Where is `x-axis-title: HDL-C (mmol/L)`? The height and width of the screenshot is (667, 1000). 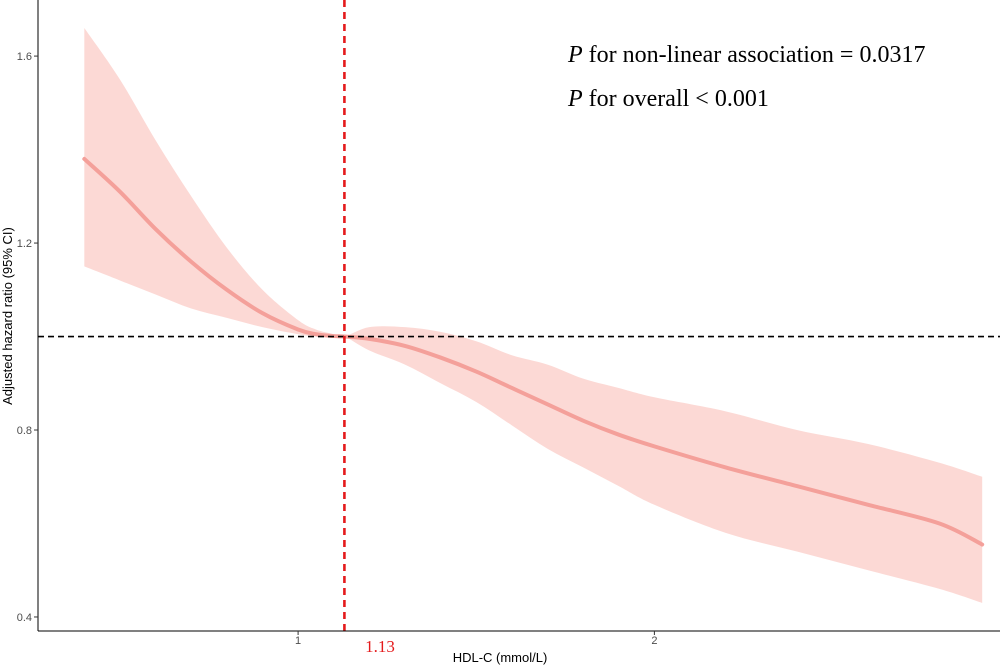 x-axis-title: HDL-C (mmol/L) is located at coordinates (500, 657).